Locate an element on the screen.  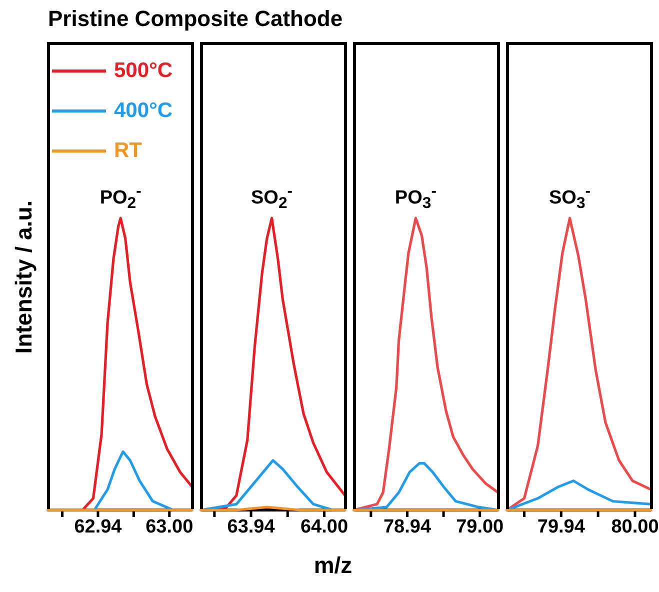
chart-title: Pristine Composite Cathode is located at coordinates (195, 19).